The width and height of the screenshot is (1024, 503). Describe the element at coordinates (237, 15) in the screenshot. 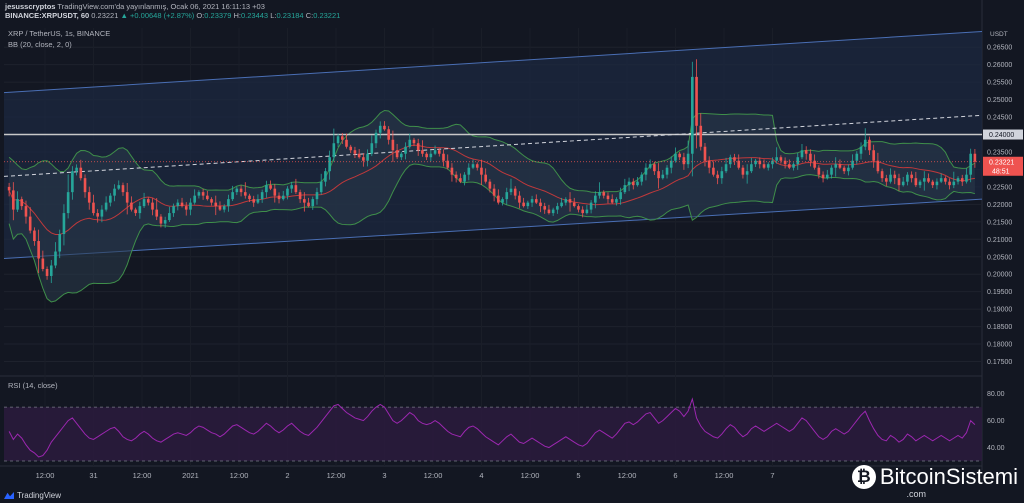

I see `high-label: H:` at that location.